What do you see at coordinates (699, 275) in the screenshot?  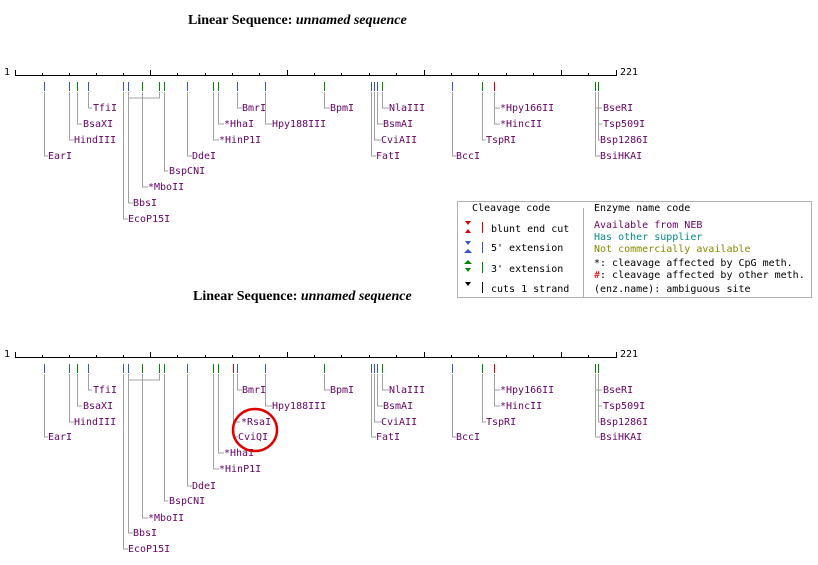 I see `legend-othermeth: #: cleavage affected by other meth.` at bounding box center [699, 275].